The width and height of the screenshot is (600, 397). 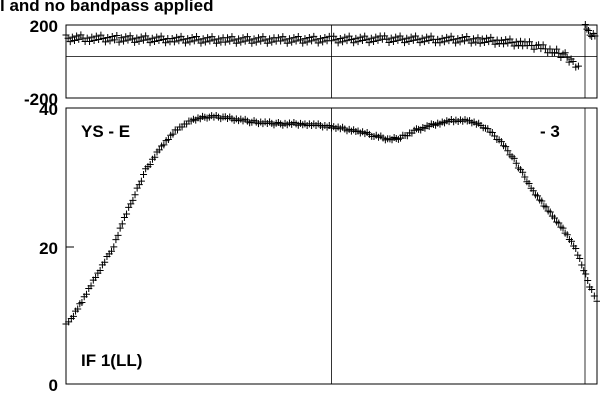 I want to click on y-tick-label: 40, so click(x=48, y=109).